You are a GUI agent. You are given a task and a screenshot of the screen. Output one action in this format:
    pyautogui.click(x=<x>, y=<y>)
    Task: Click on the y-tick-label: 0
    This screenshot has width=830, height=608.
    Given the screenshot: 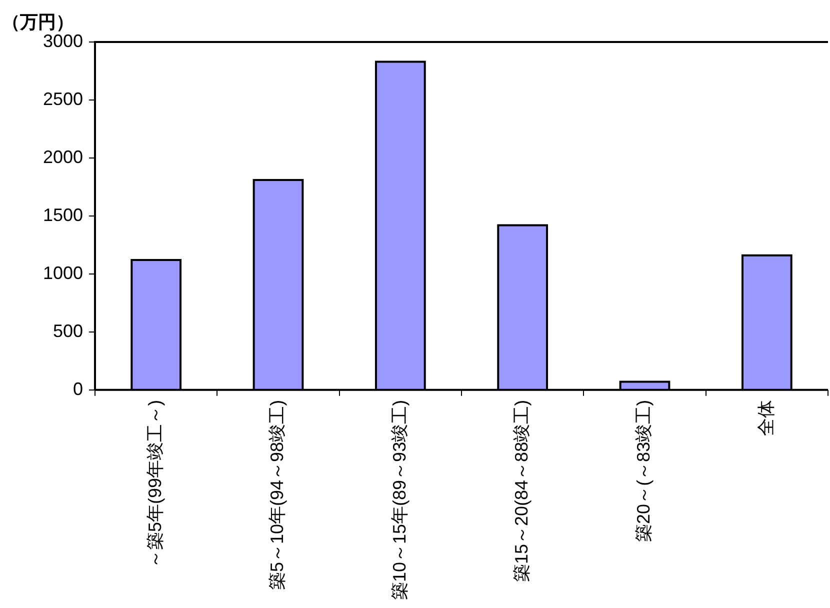 What is the action you would take?
    pyautogui.click(x=77, y=388)
    